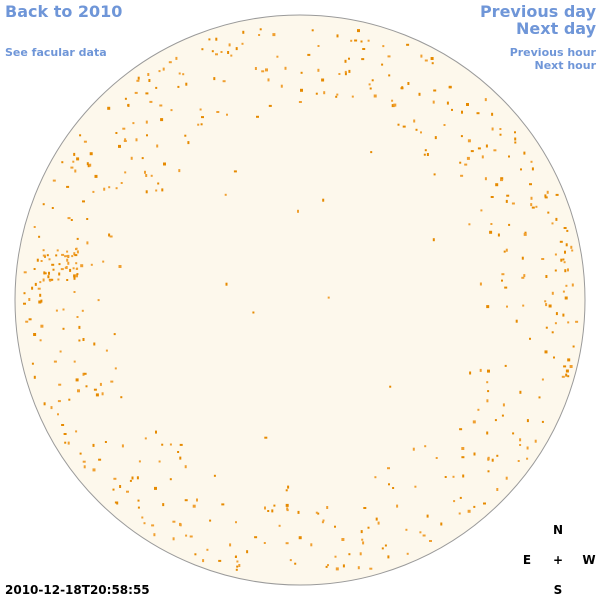 This screenshot has width=600, height=600. Describe the element at coordinates (566, 65) in the screenshot. I see `next-hour-link: Next hour` at that location.